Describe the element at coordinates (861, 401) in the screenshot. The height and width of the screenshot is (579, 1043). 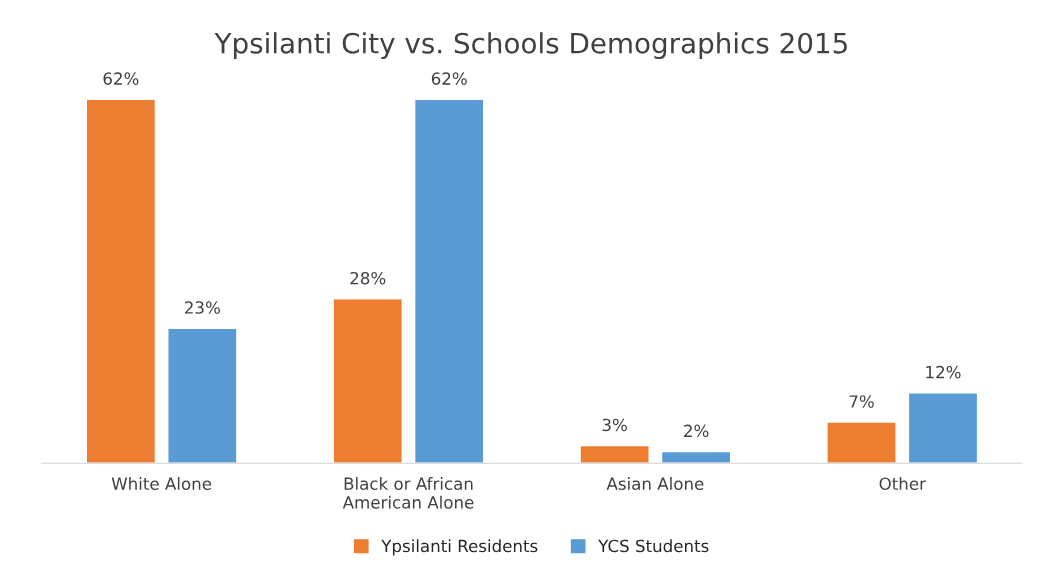
I see `data-label: 7%` at that location.